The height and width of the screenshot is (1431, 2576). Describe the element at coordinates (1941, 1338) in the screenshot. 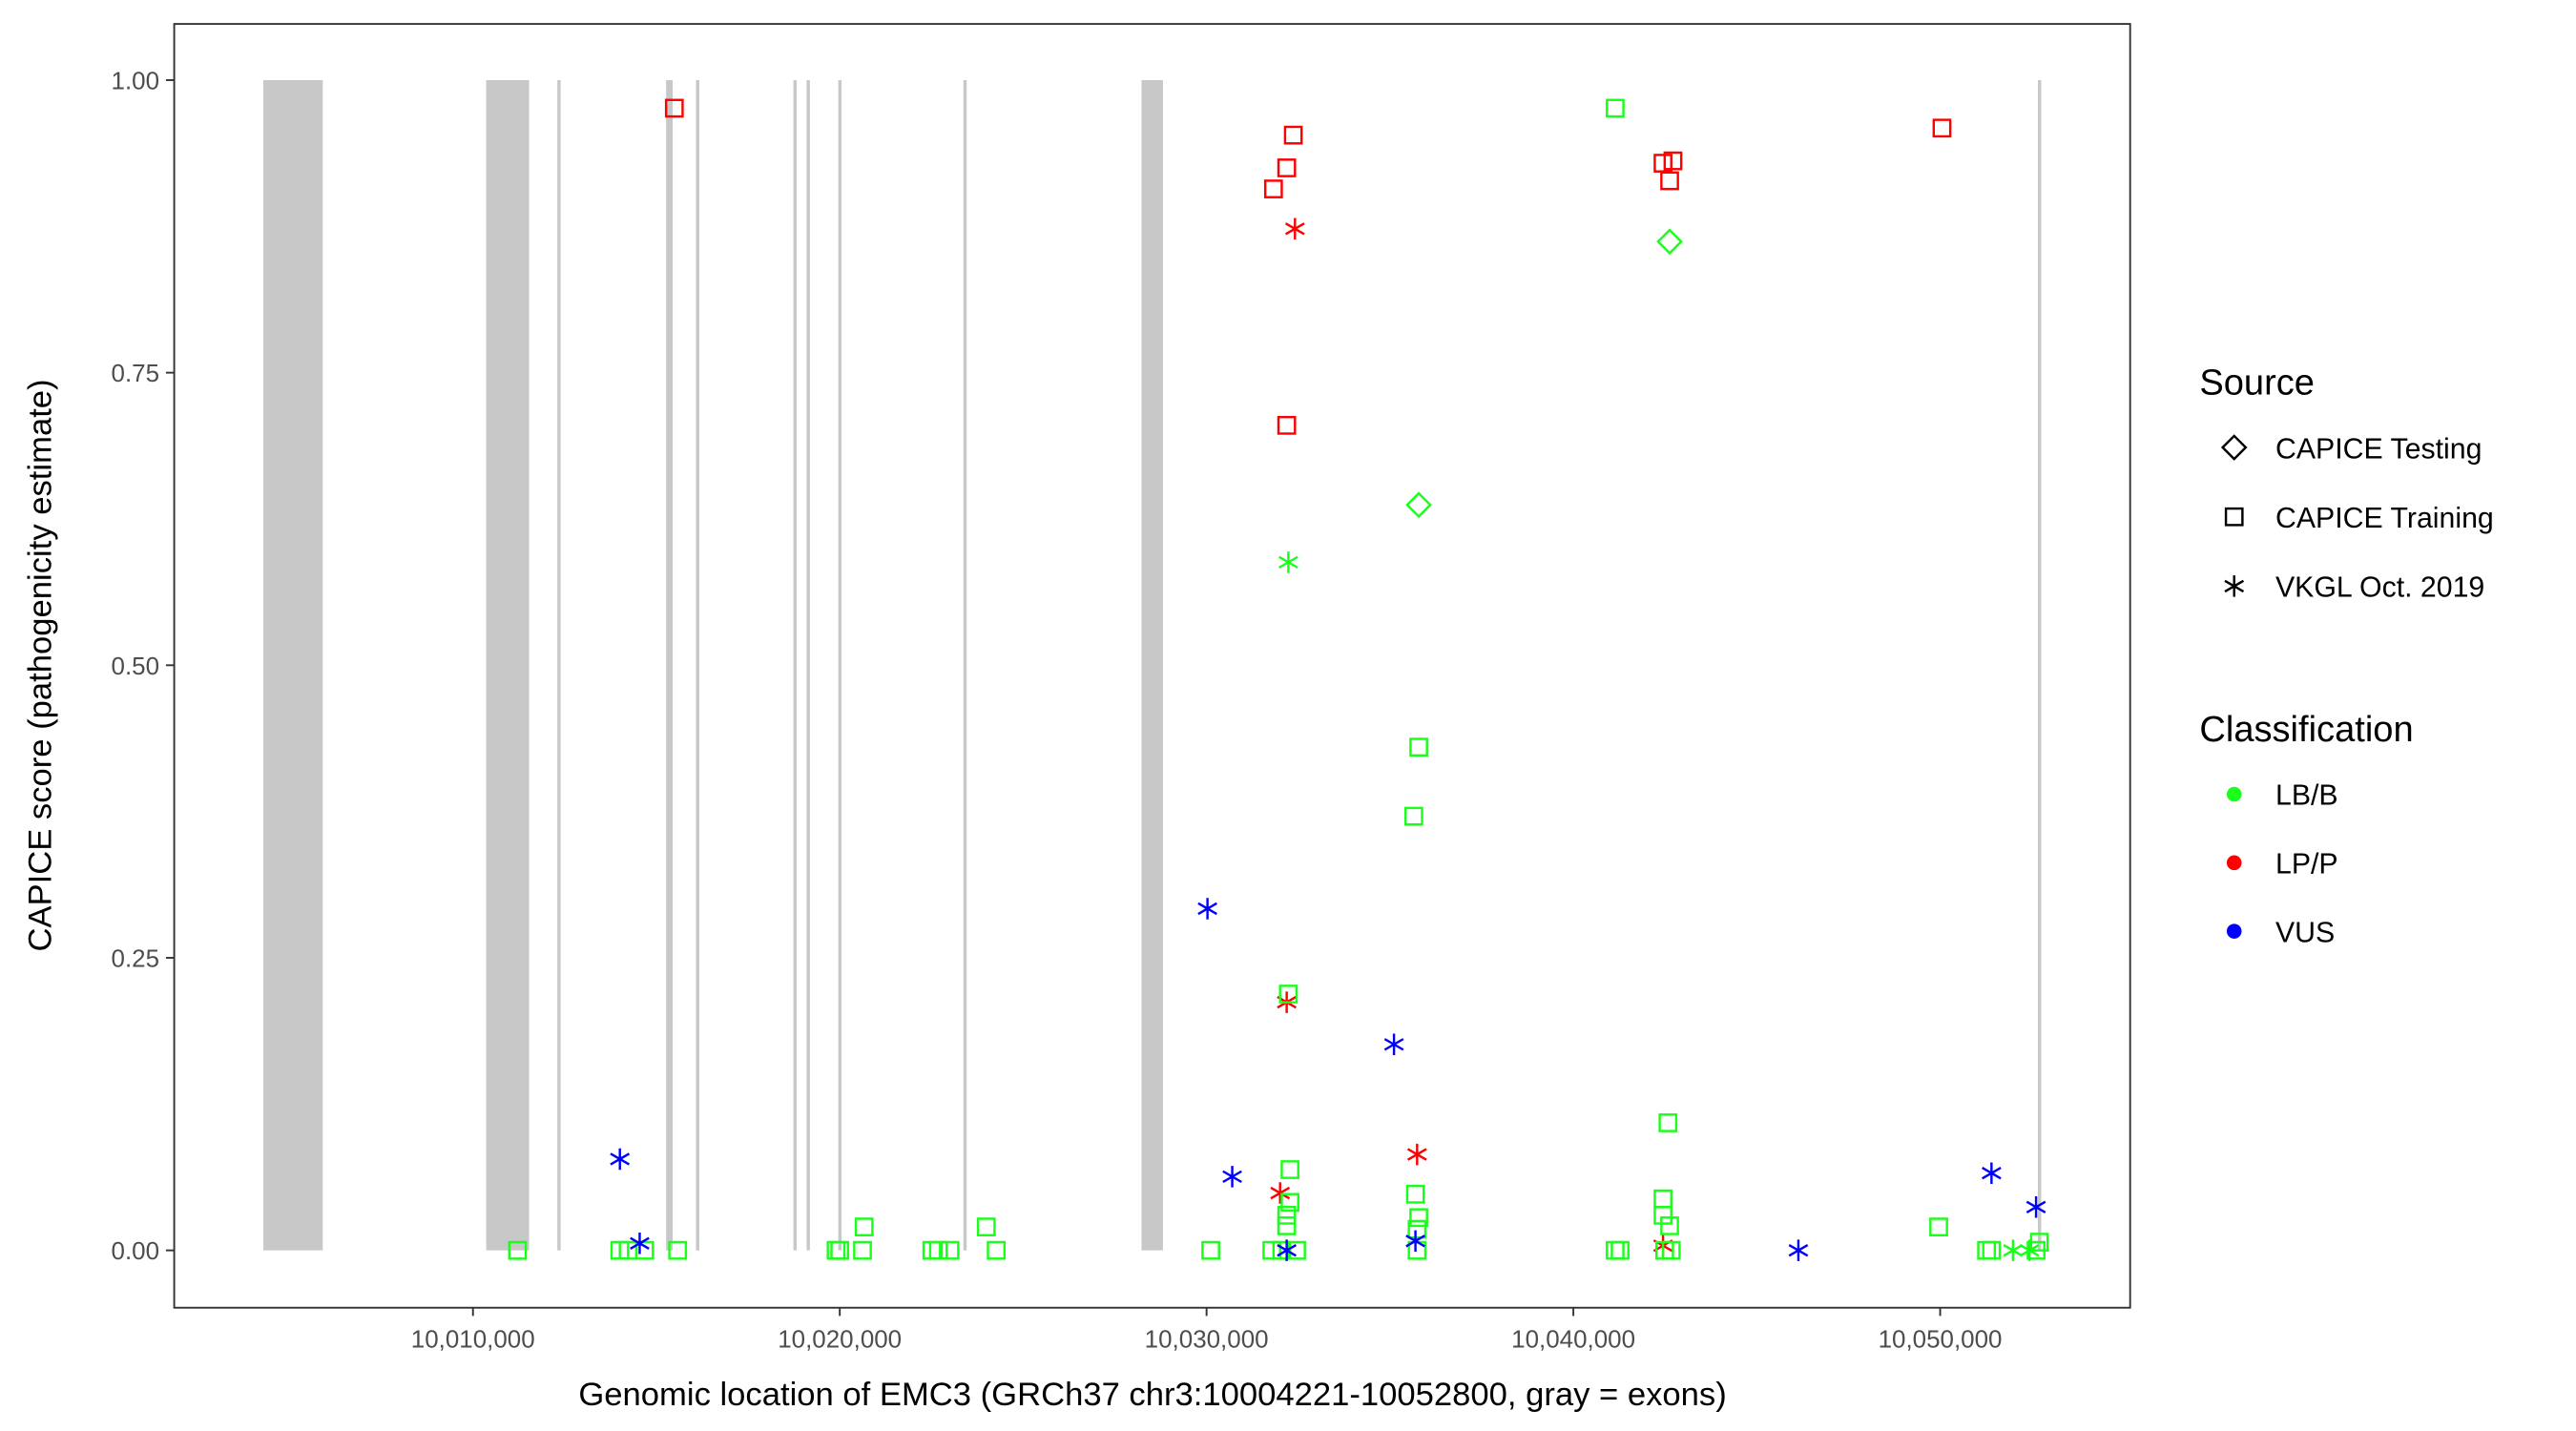

I see `x-tick-label: 10,050,000` at that location.